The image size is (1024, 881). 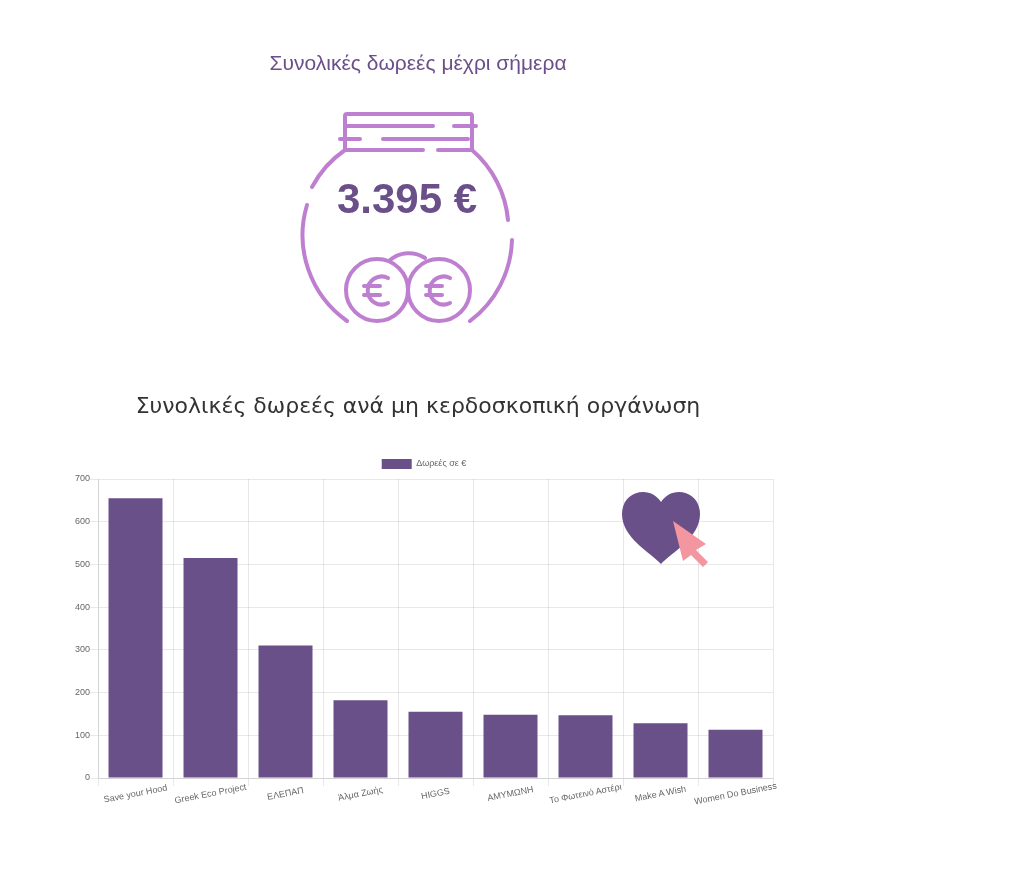 I want to click on x-tick-label: Make A Wish, so click(x=660, y=793).